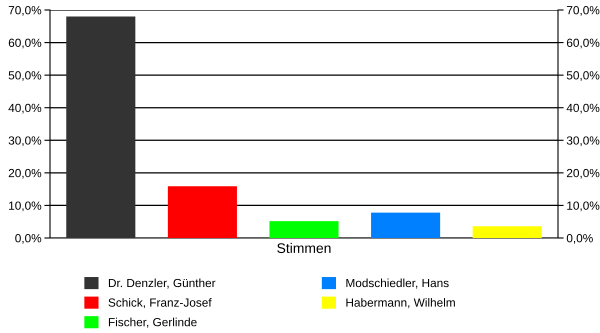  Describe the element at coordinates (400, 303) in the screenshot. I see `legend-label: Habermann, Wilhelm` at that location.